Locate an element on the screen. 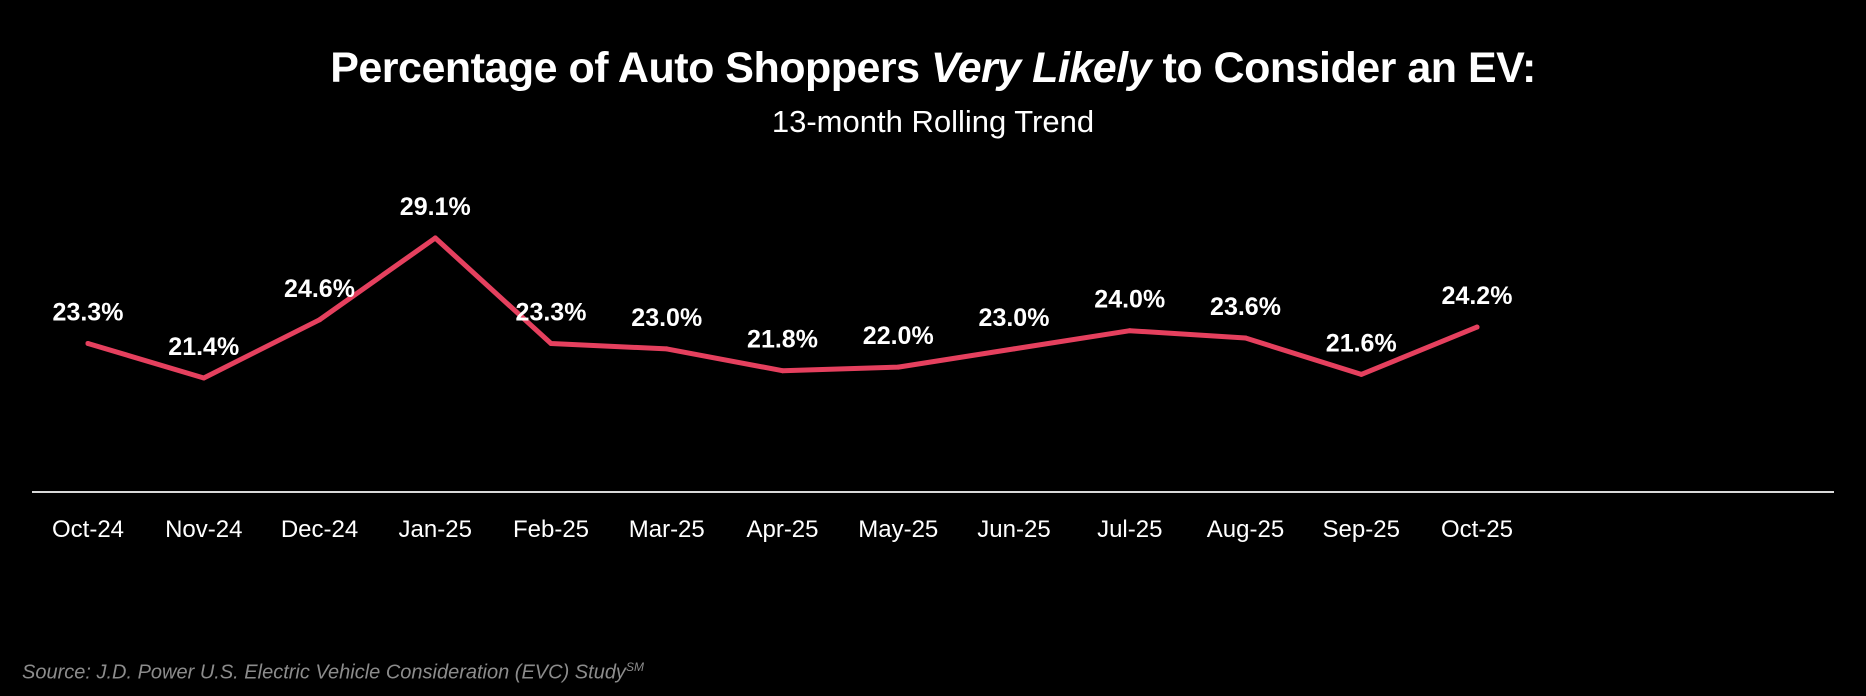  data-label: 21.4% is located at coordinates (203, 347).